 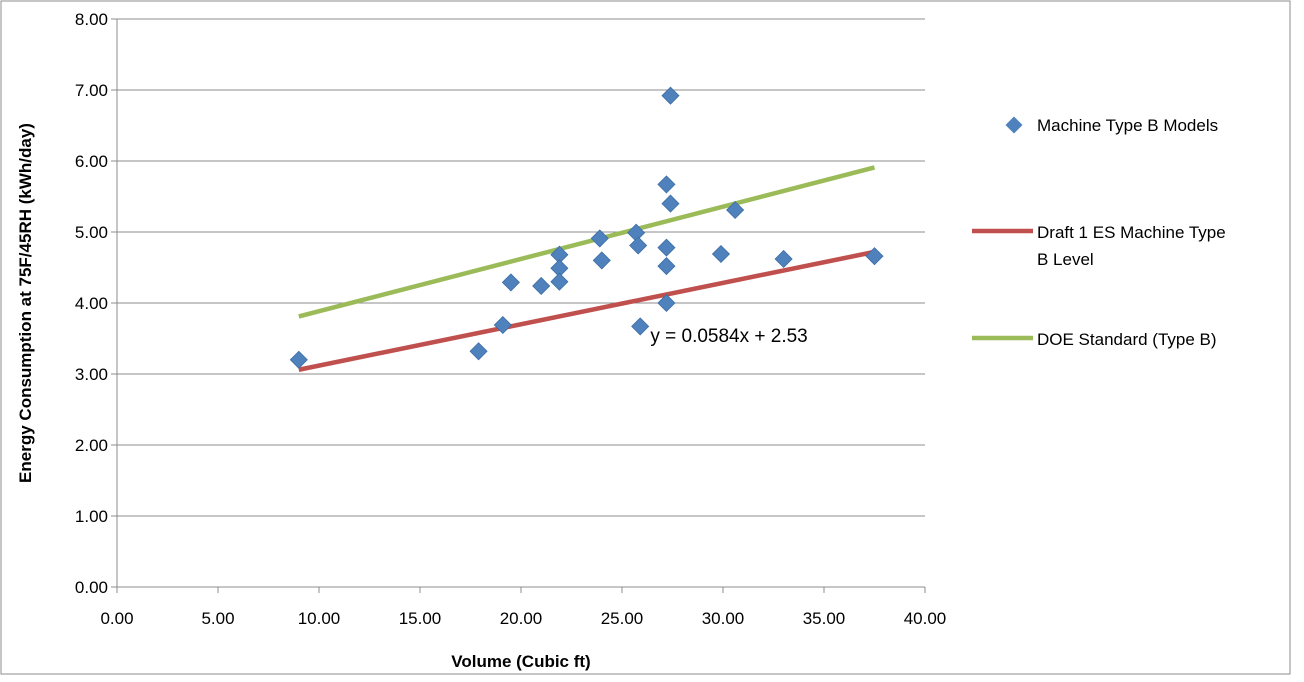 I want to click on legend-item-draft-es: Draft 1 ES Machine Type B Level, so click(x=1099, y=246).